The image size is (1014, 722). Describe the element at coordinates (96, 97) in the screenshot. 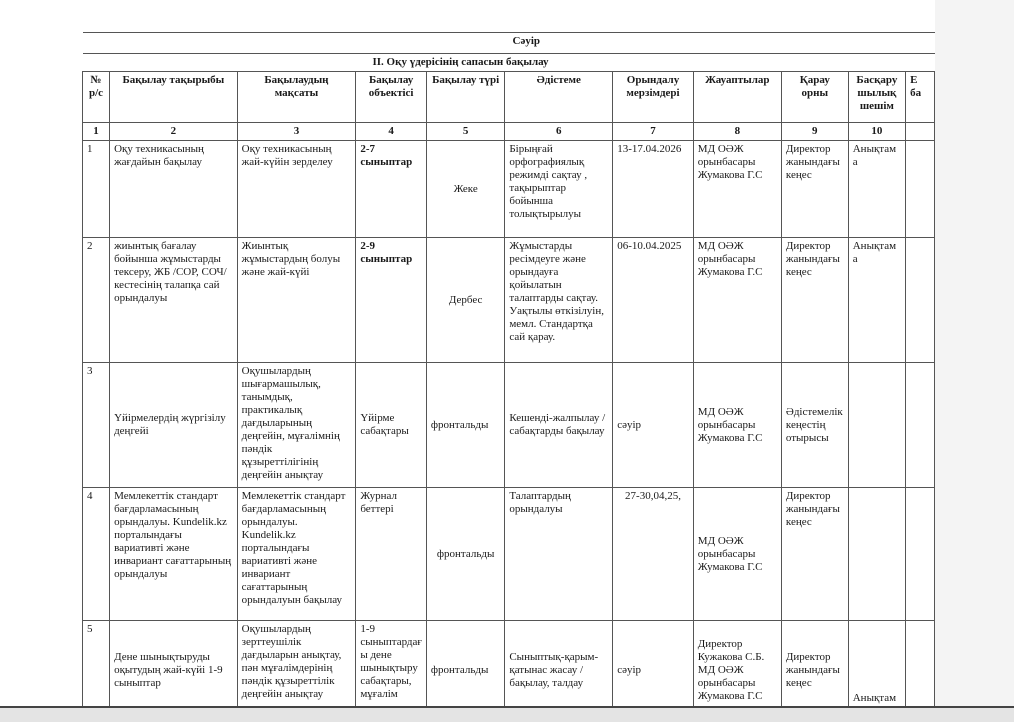

I see `header-cell: № р/с` at that location.